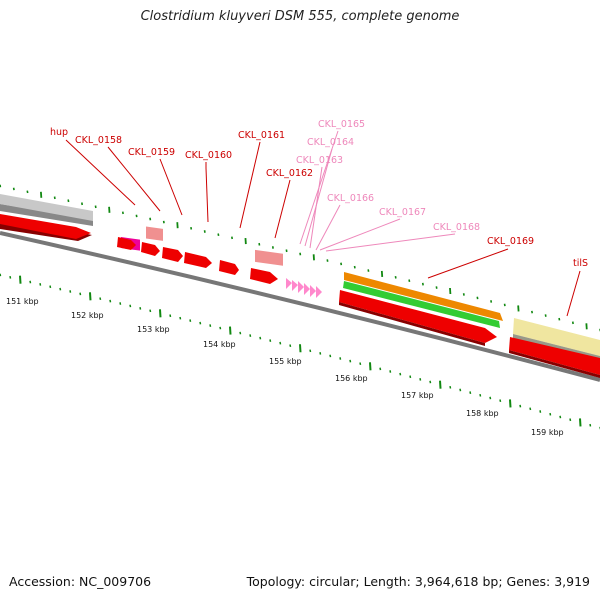  I want to click on gene-label: CKL_0159, so click(151, 152).